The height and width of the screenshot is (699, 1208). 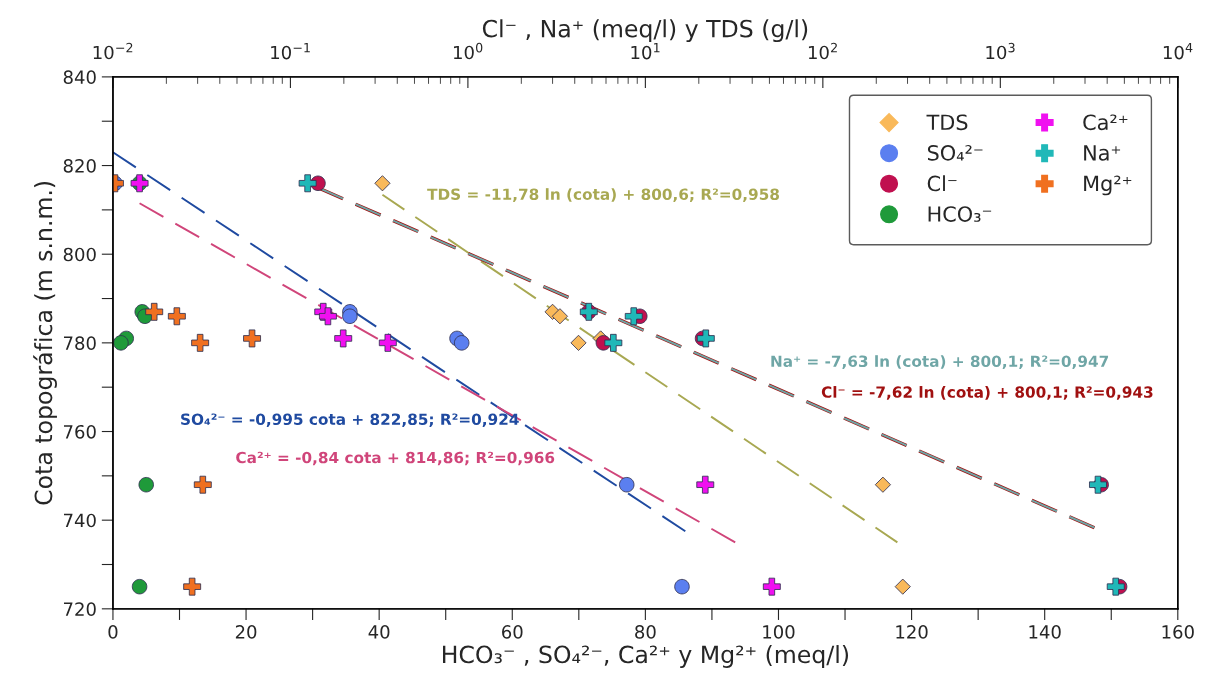 What do you see at coordinates (79, 77) in the screenshot?
I see `y-tick-label: 840` at bounding box center [79, 77].